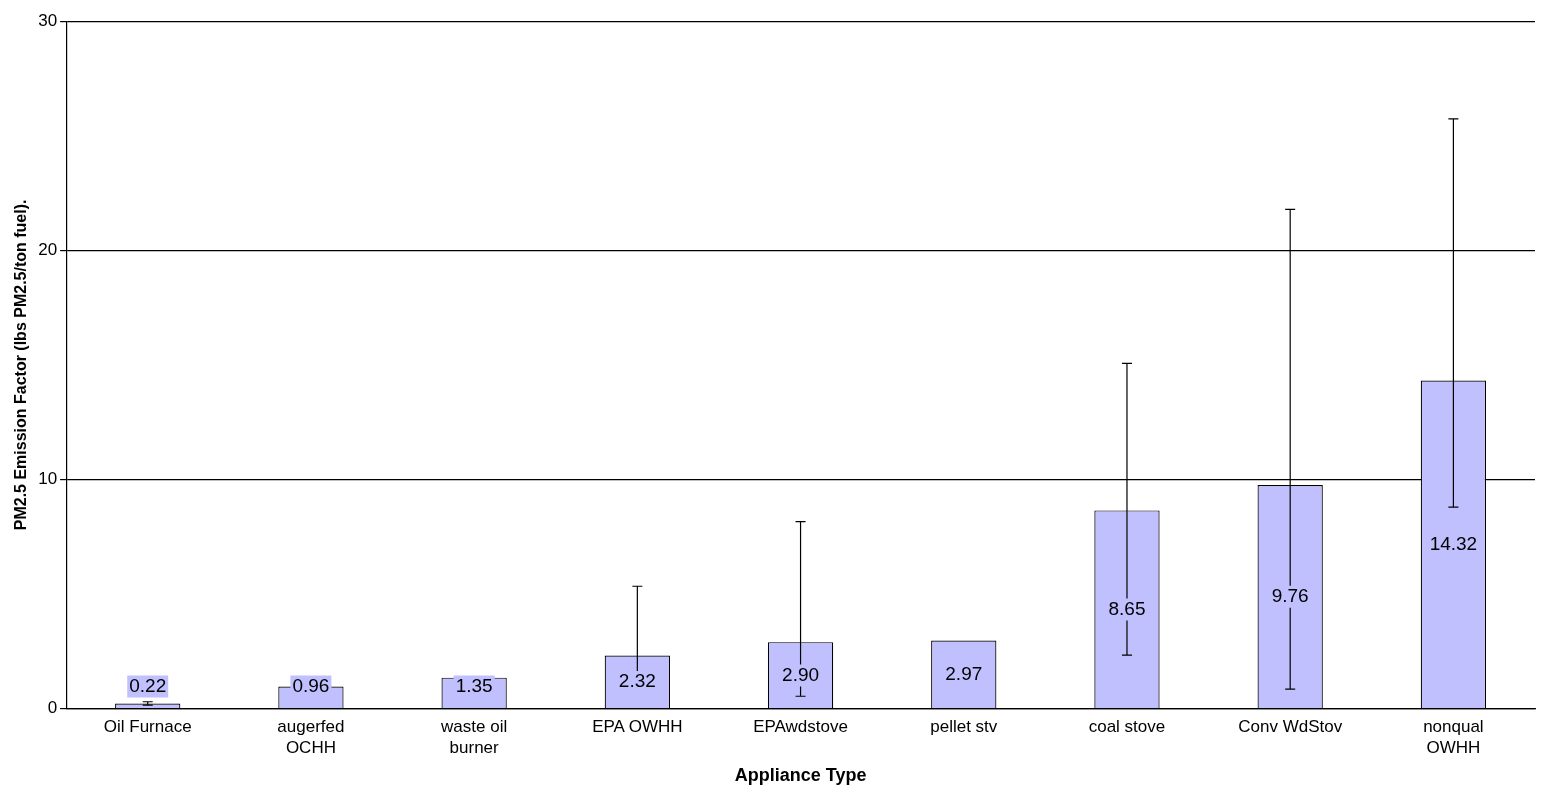  I want to click on x-tick-label: Oil Furnace, so click(147, 727).